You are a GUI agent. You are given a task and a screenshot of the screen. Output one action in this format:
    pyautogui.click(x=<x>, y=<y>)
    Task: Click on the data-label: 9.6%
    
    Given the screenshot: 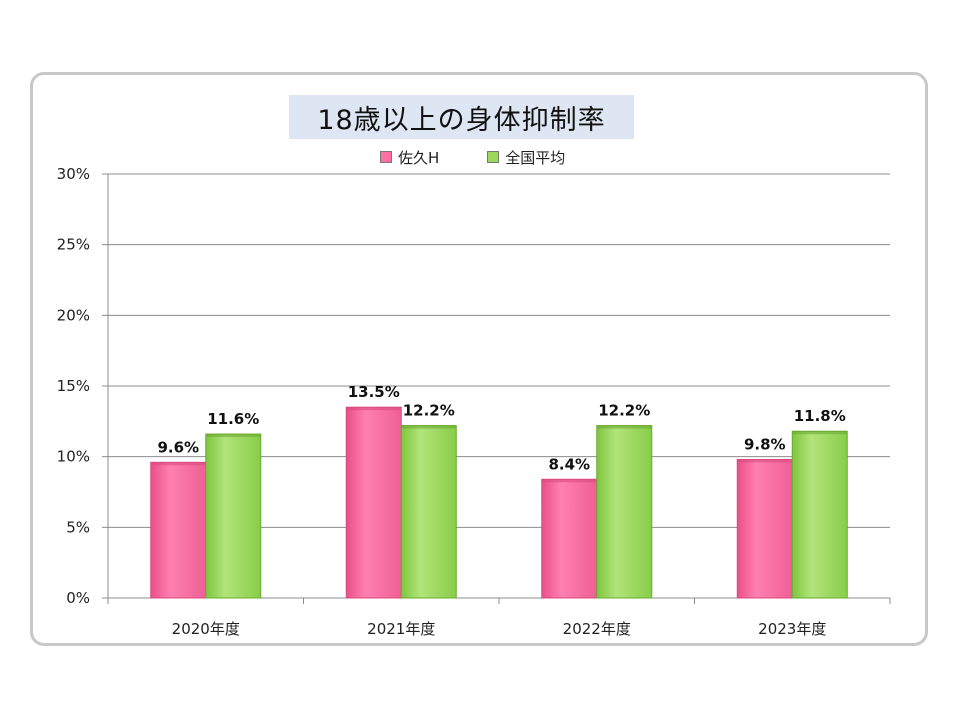 What is the action you would take?
    pyautogui.click(x=178, y=447)
    